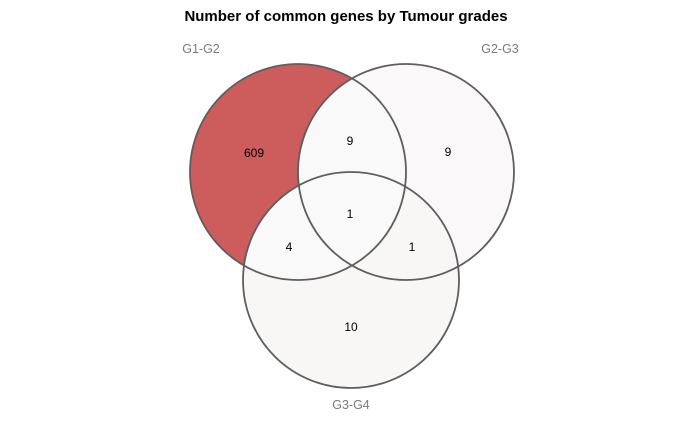 The width and height of the screenshot is (700, 432). Describe the element at coordinates (345, 16) in the screenshot. I see `chart-title: Number of common genes by Tumour grades` at that location.